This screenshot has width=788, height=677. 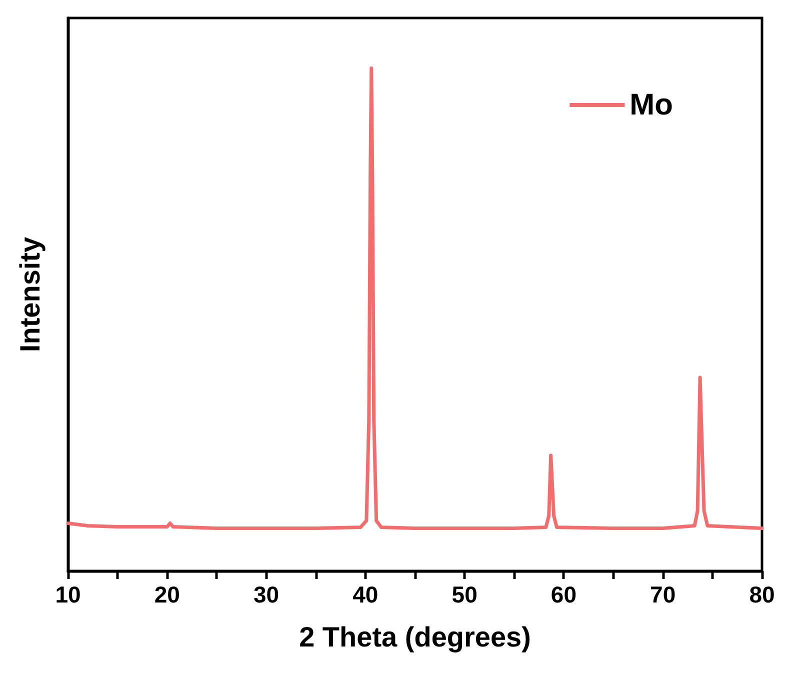 What do you see at coordinates (415, 637) in the screenshot?
I see `x-axis-title: 2 Theta (degrees)` at bounding box center [415, 637].